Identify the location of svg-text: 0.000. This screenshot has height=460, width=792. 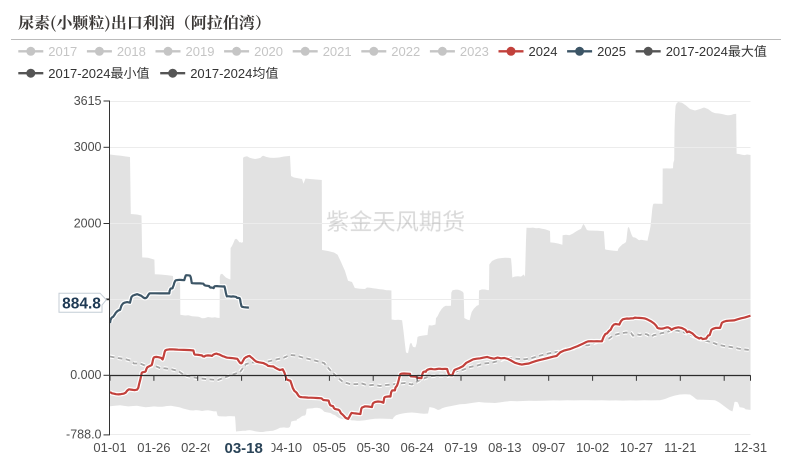
(85, 375).